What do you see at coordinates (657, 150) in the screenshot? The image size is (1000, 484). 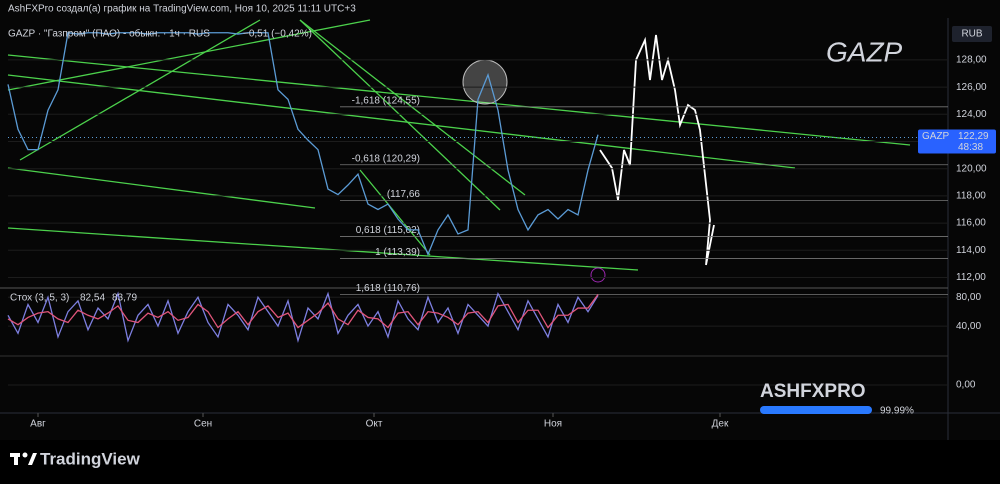 I see `projection-path` at bounding box center [657, 150].